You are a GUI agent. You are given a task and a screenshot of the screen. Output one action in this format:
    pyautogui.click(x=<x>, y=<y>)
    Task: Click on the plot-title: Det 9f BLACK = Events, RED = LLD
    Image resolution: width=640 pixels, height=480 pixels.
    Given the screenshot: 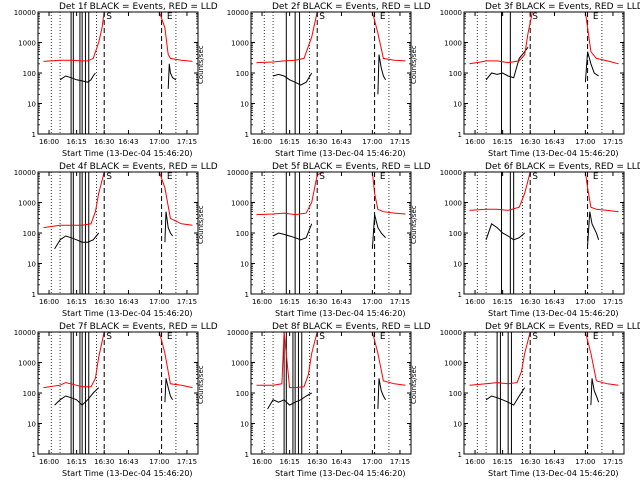 What is the action you would take?
    pyautogui.click(x=562, y=327)
    